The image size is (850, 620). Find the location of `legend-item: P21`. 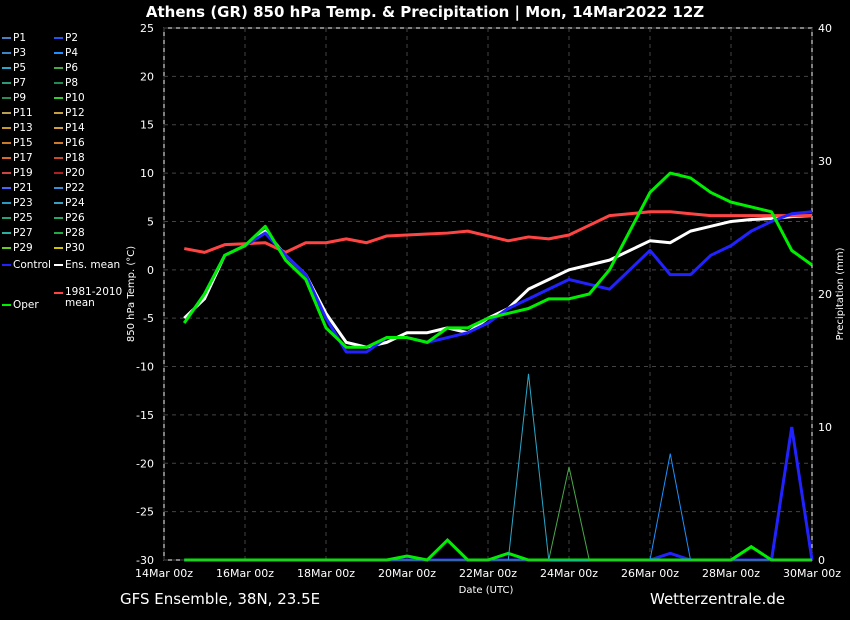

legend-item: P21 is located at coordinates (17, 188).